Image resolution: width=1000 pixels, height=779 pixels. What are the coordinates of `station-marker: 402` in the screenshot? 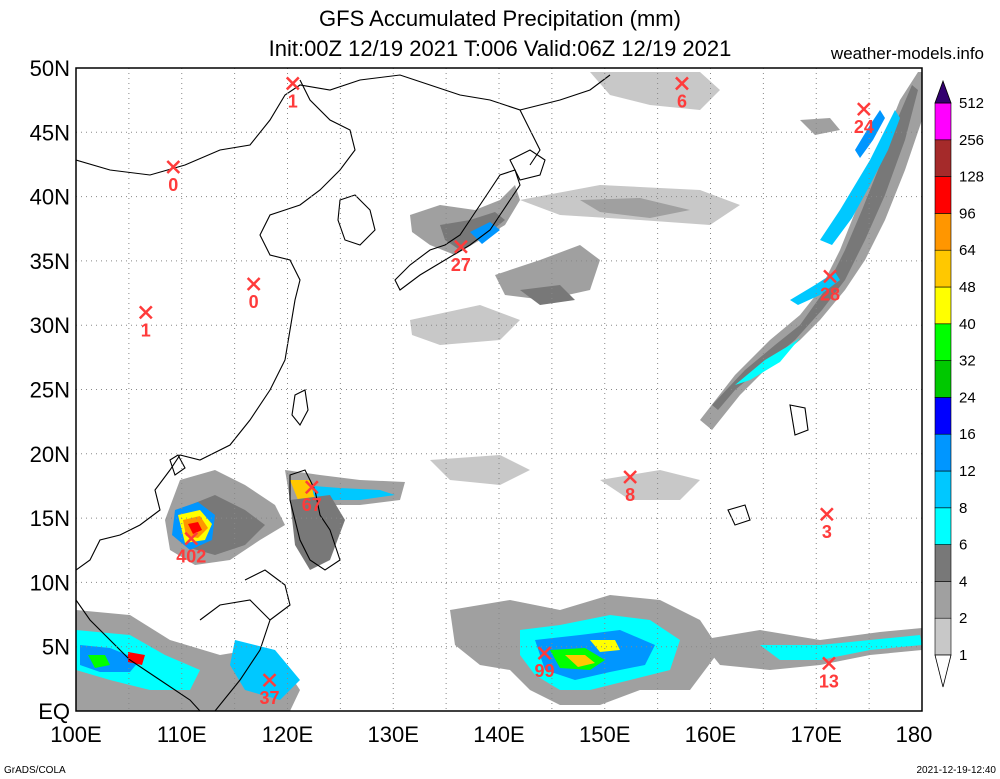 It's located at (191, 549).